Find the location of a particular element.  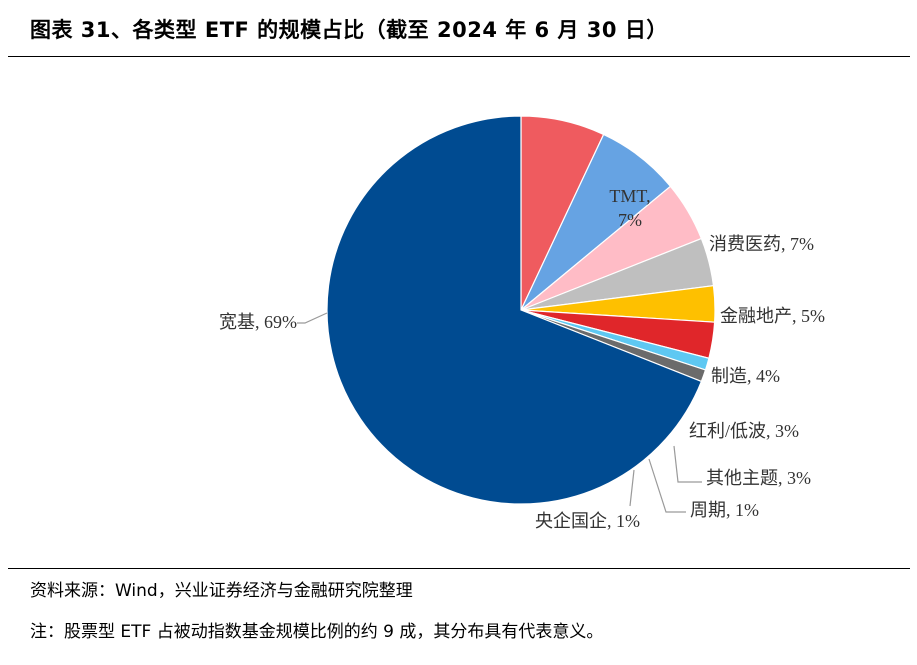

slice-label-2: 消费医药, 7% is located at coordinates (761, 244).